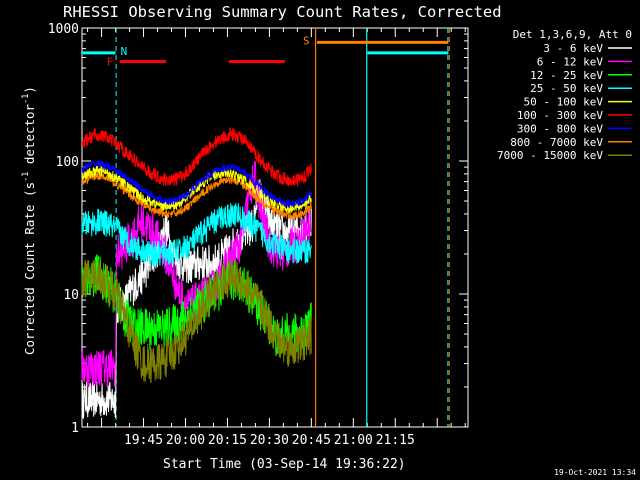 Image resolution: width=640 pixels, height=480 pixels. Describe the element at coordinates (573, 48) in the screenshot. I see `legend-label: 3 - 6 keV` at that location.